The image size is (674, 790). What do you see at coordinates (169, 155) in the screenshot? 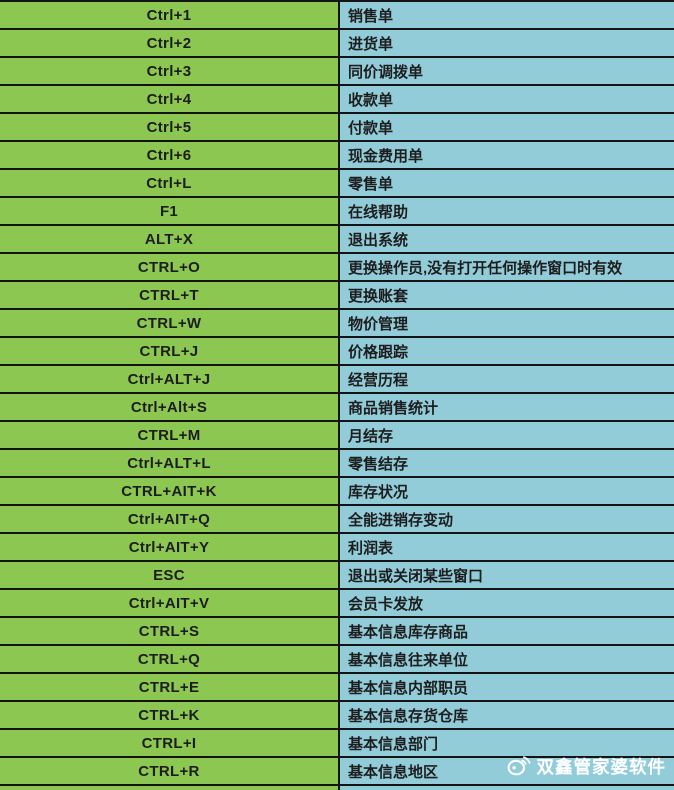
I see `shortcut-key-cell: Ctrl+6` at bounding box center [169, 155].